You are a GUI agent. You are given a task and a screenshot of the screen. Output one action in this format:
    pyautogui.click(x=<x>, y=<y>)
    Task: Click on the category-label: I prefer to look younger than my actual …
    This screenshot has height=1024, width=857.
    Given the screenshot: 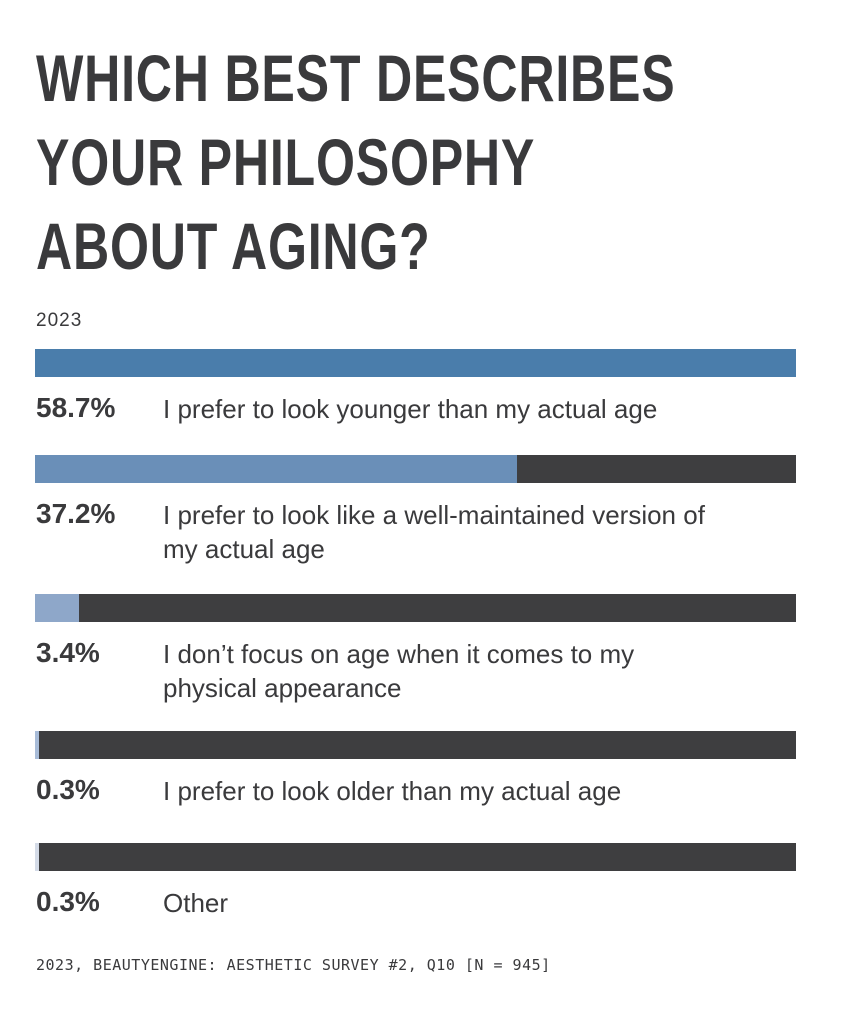 What is the action you would take?
    pyautogui.click(x=410, y=409)
    